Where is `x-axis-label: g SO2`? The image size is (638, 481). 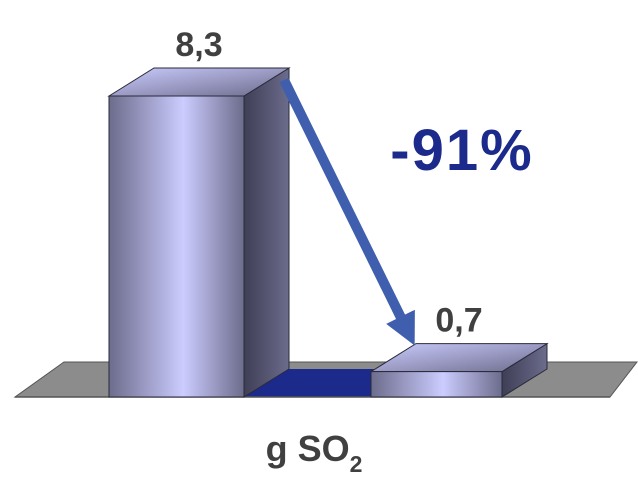
x-axis-label: g SO2 is located at coordinates (314, 452).